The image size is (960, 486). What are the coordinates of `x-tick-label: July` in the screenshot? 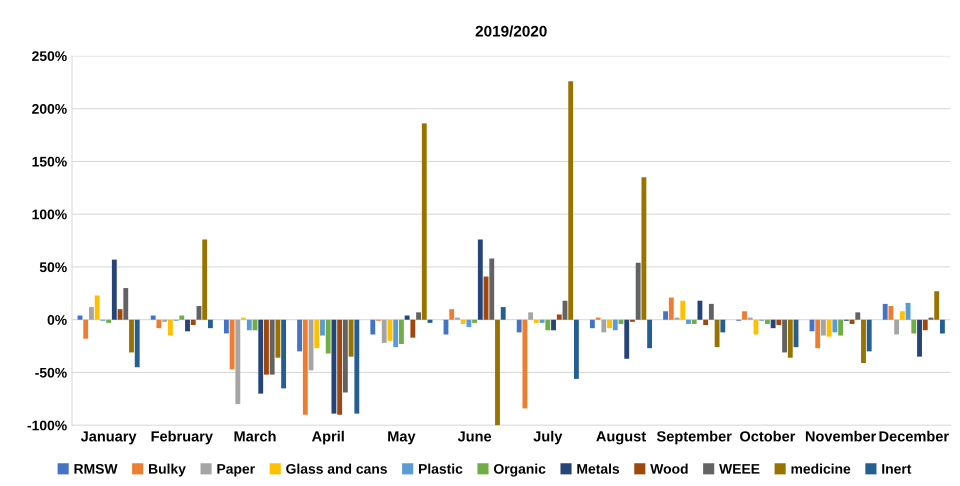 It's located at (547, 437).